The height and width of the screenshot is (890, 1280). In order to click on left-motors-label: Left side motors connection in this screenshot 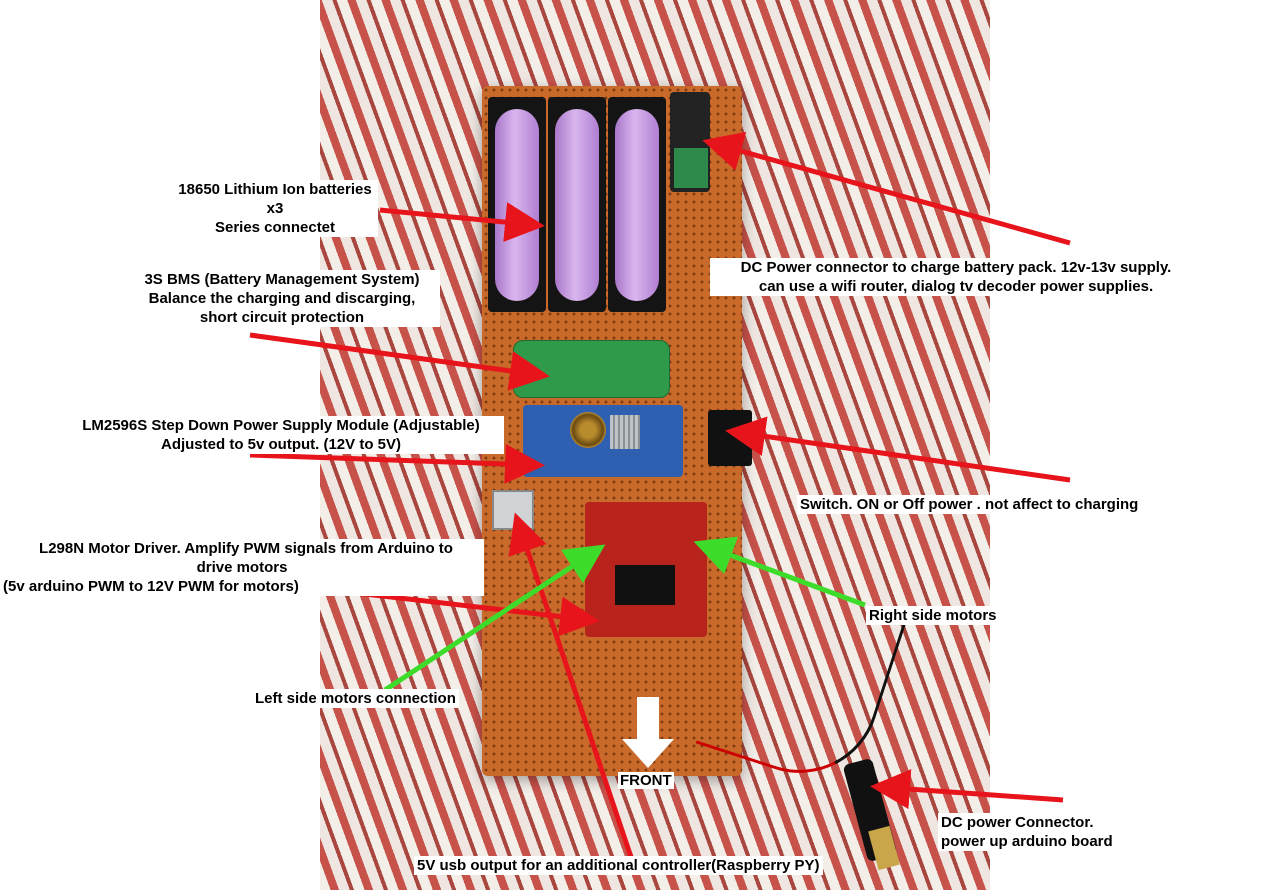, I will do `click(355, 698)`.